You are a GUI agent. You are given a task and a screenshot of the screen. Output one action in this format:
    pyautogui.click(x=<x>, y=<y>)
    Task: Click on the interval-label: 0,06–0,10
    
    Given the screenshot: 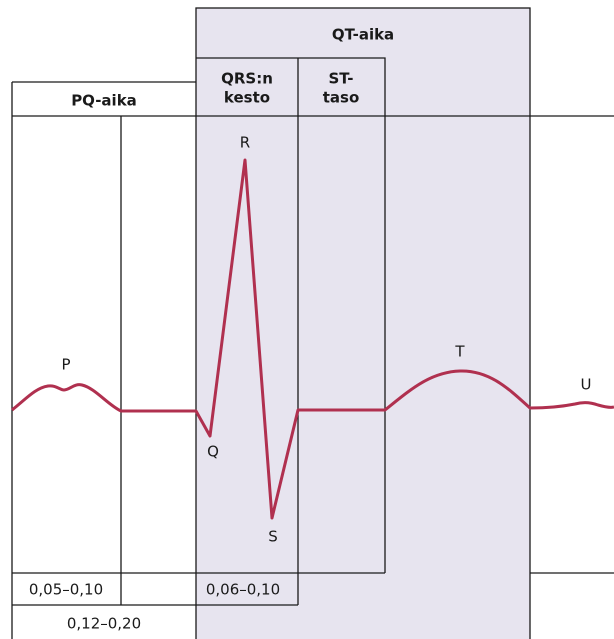 What is the action you would take?
    pyautogui.click(x=243, y=590)
    